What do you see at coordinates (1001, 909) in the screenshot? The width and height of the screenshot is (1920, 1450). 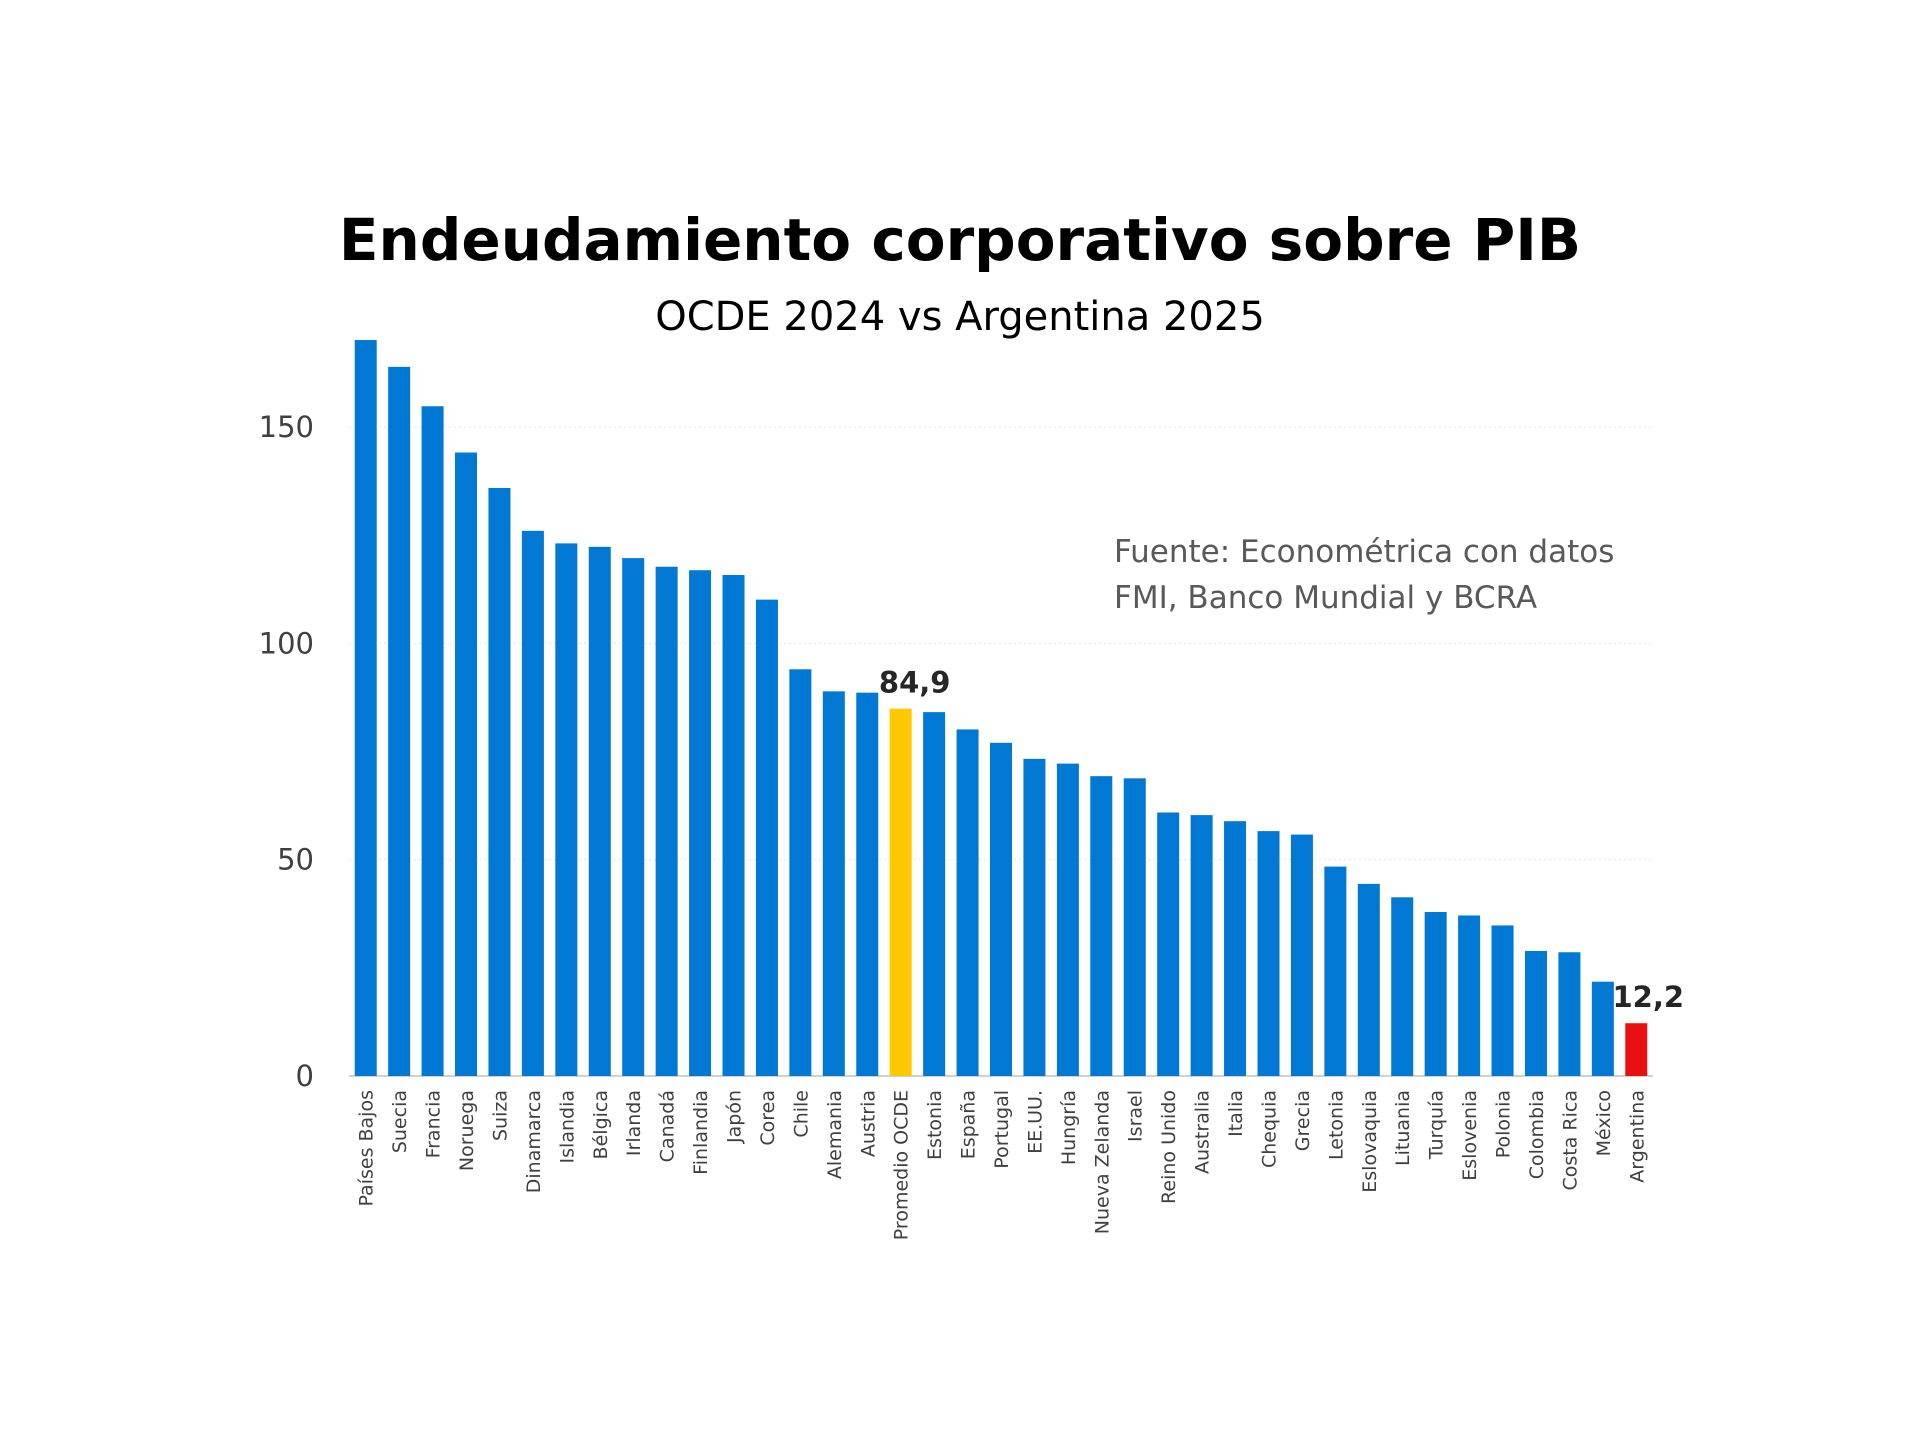 I see `bar-portugal` at bounding box center [1001, 909].